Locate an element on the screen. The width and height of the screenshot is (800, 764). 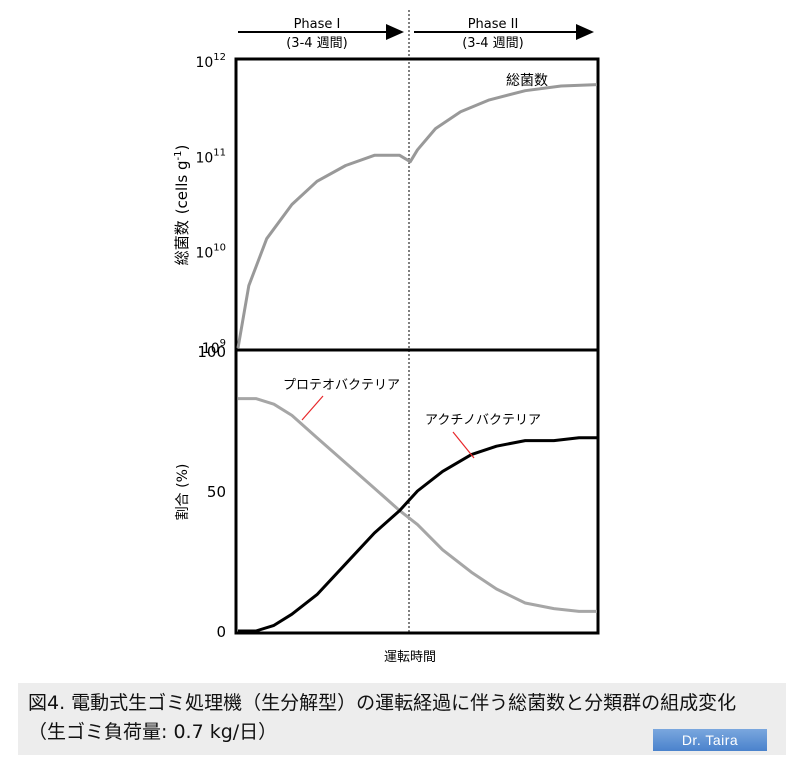
phase-2-header: Phase II (3-4 週間) is located at coordinates (504, 34).